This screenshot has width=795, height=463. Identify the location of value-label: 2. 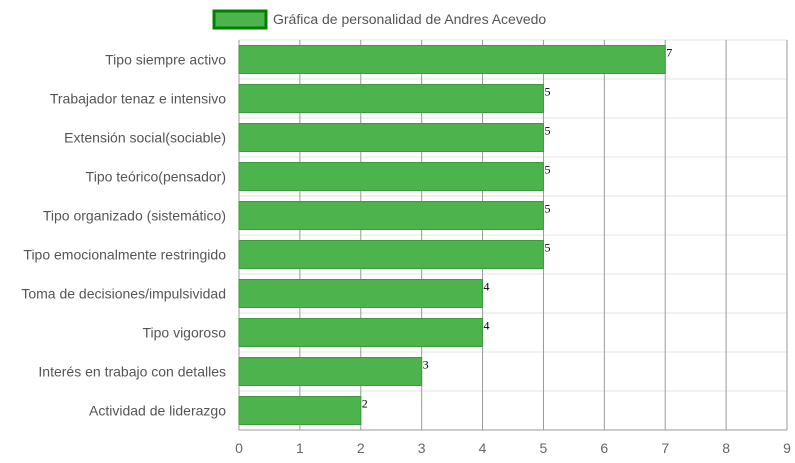
(365, 404).